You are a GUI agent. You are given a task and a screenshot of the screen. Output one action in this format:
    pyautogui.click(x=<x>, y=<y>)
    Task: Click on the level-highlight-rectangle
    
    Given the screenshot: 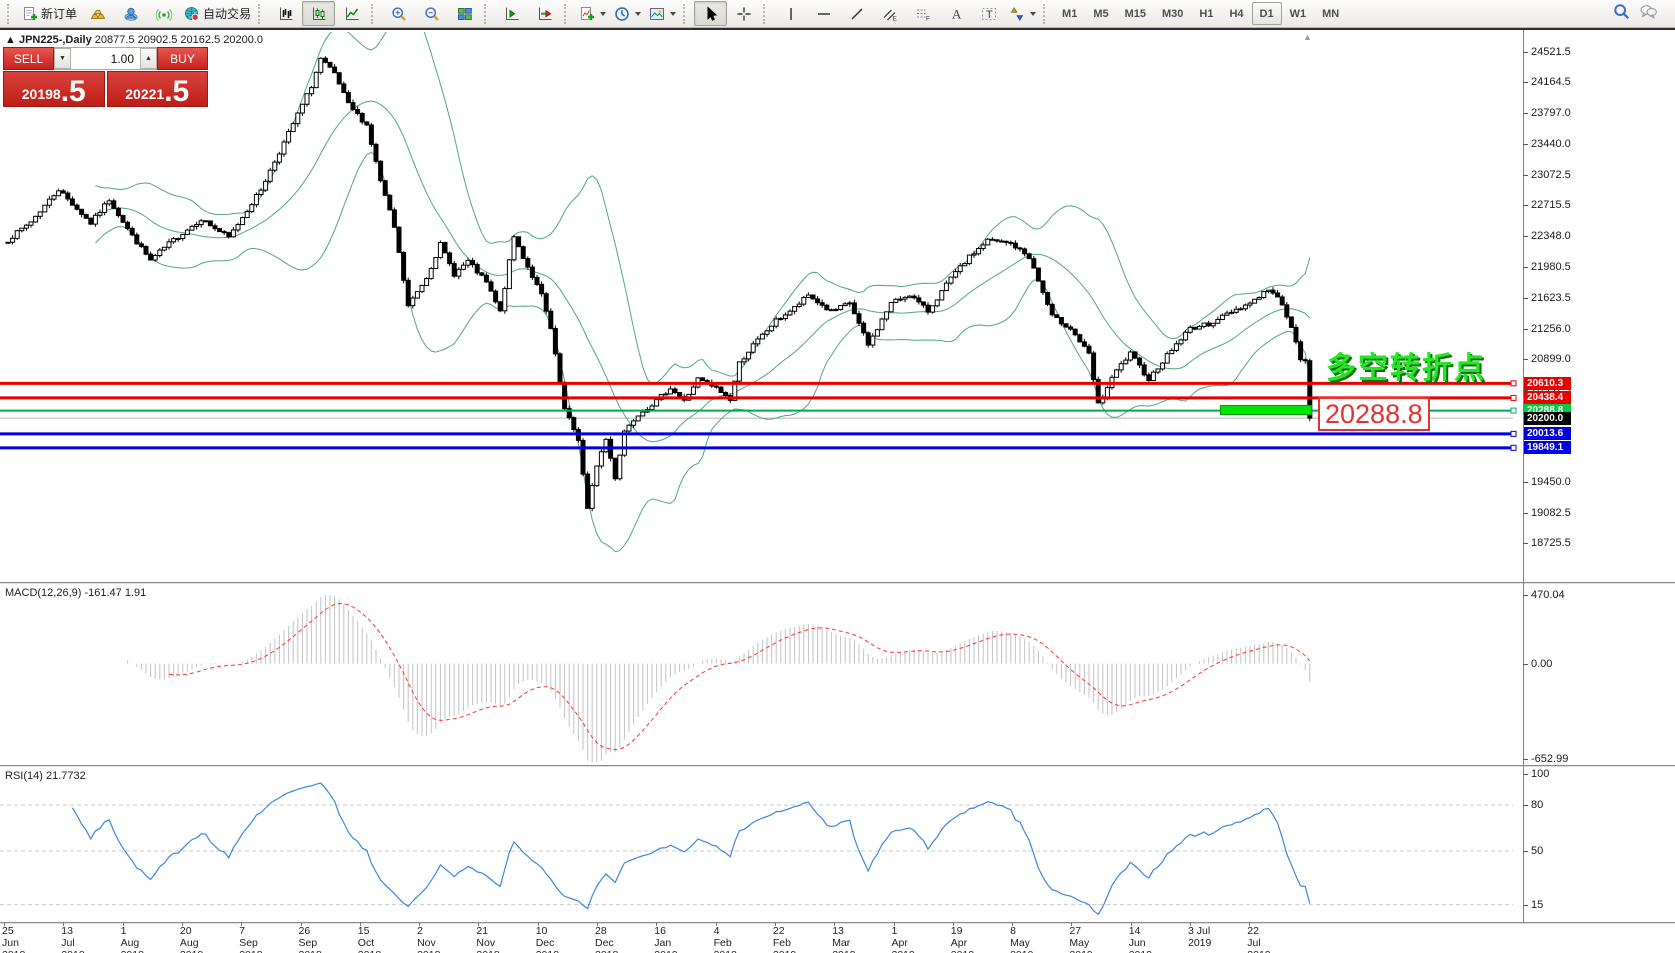 What is the action you would take?
    pyautogui.click(x=1266, y=410)
    